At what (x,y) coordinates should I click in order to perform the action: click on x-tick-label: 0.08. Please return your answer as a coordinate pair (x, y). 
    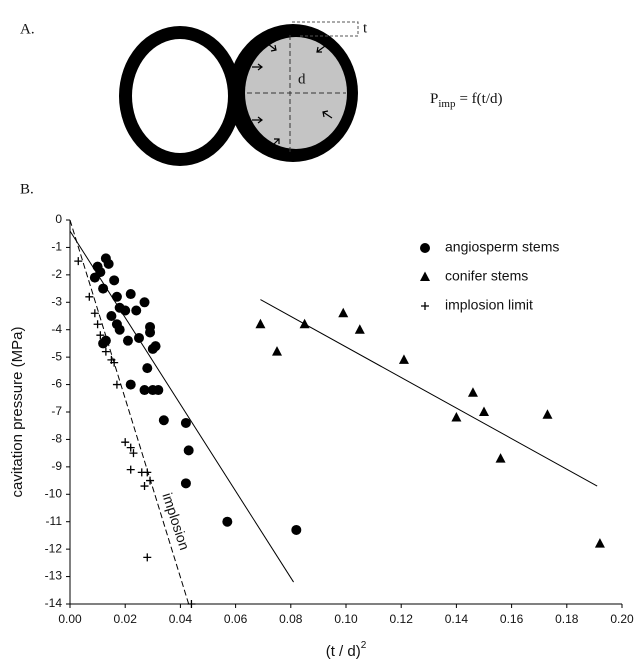
    Looking at the image, I should click on (291, 619).